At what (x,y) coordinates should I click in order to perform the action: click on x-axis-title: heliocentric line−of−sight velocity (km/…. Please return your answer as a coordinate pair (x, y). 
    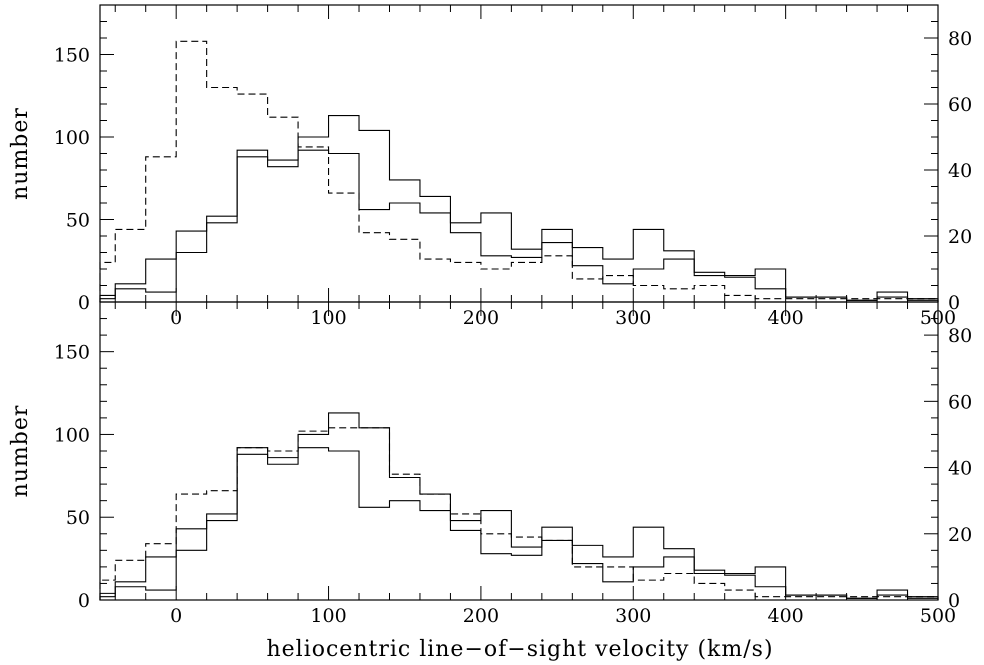
    Looking at the image, I should click on (519, 649).